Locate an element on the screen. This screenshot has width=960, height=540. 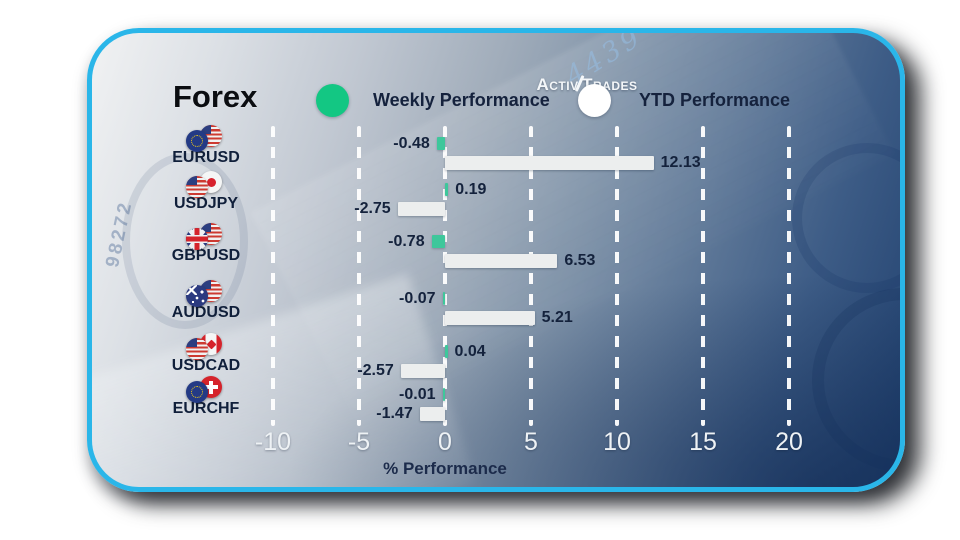
legend-weekly-label: Weekly Performance is located at coordinates (461, 100).